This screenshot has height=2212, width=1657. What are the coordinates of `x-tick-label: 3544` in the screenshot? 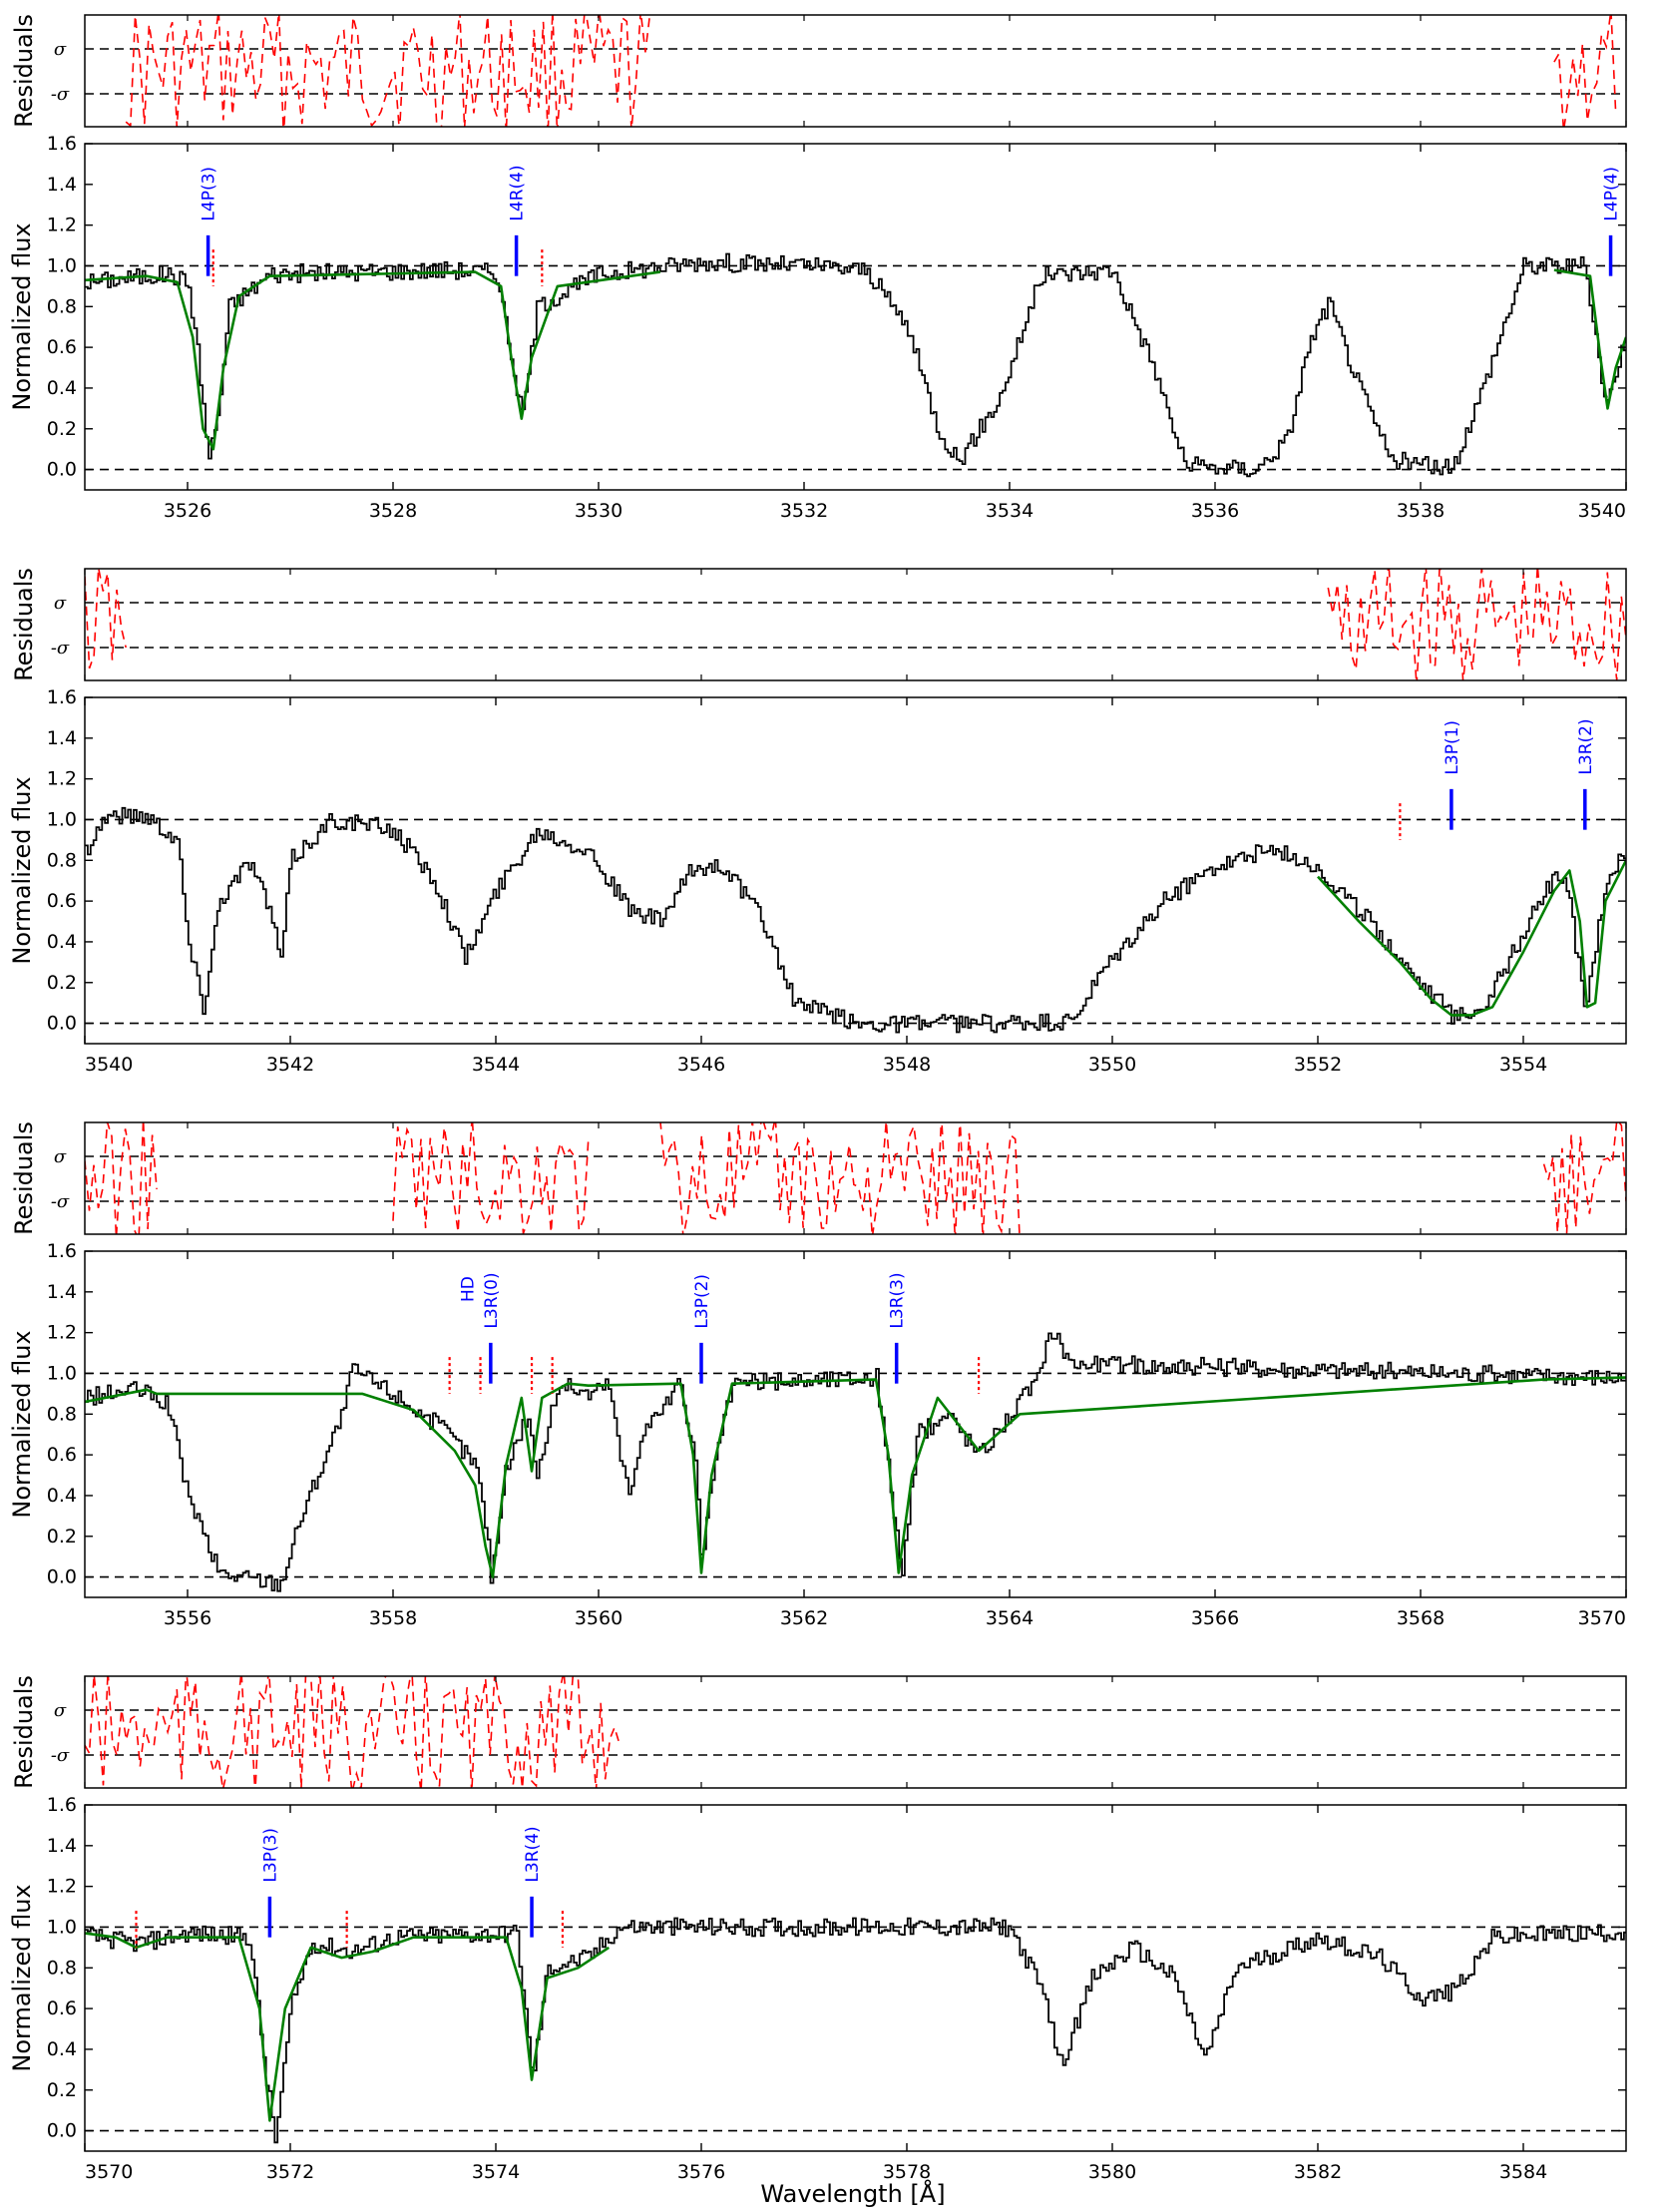 It's located at (496, 1065).